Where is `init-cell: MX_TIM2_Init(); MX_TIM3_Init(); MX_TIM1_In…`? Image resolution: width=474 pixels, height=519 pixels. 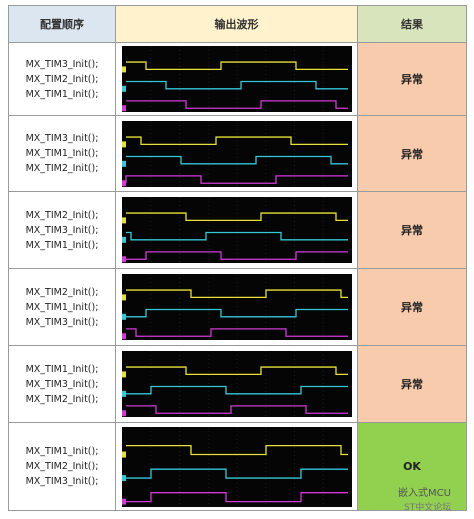
init-cell: MX_TIM2_Init(); MX_TIM3_Init(); MX_TIM1_In… is located at coordinates (62, 230).